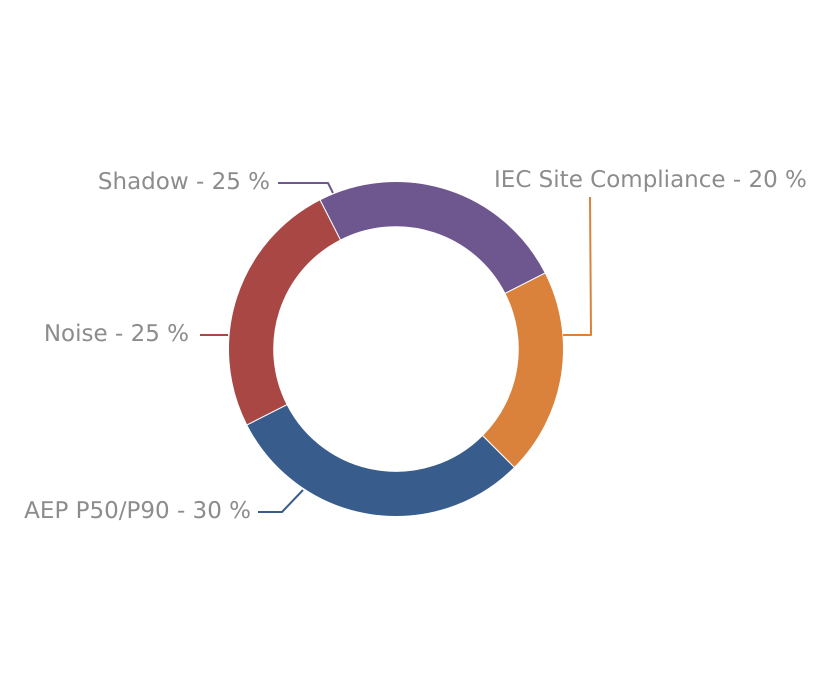 Image resolution: width=820 pixels, height=700 pixels. Describe the element at coordinates (116, 333) in the screenshot. I see `slice-label: Noise - 25 %` at that location.